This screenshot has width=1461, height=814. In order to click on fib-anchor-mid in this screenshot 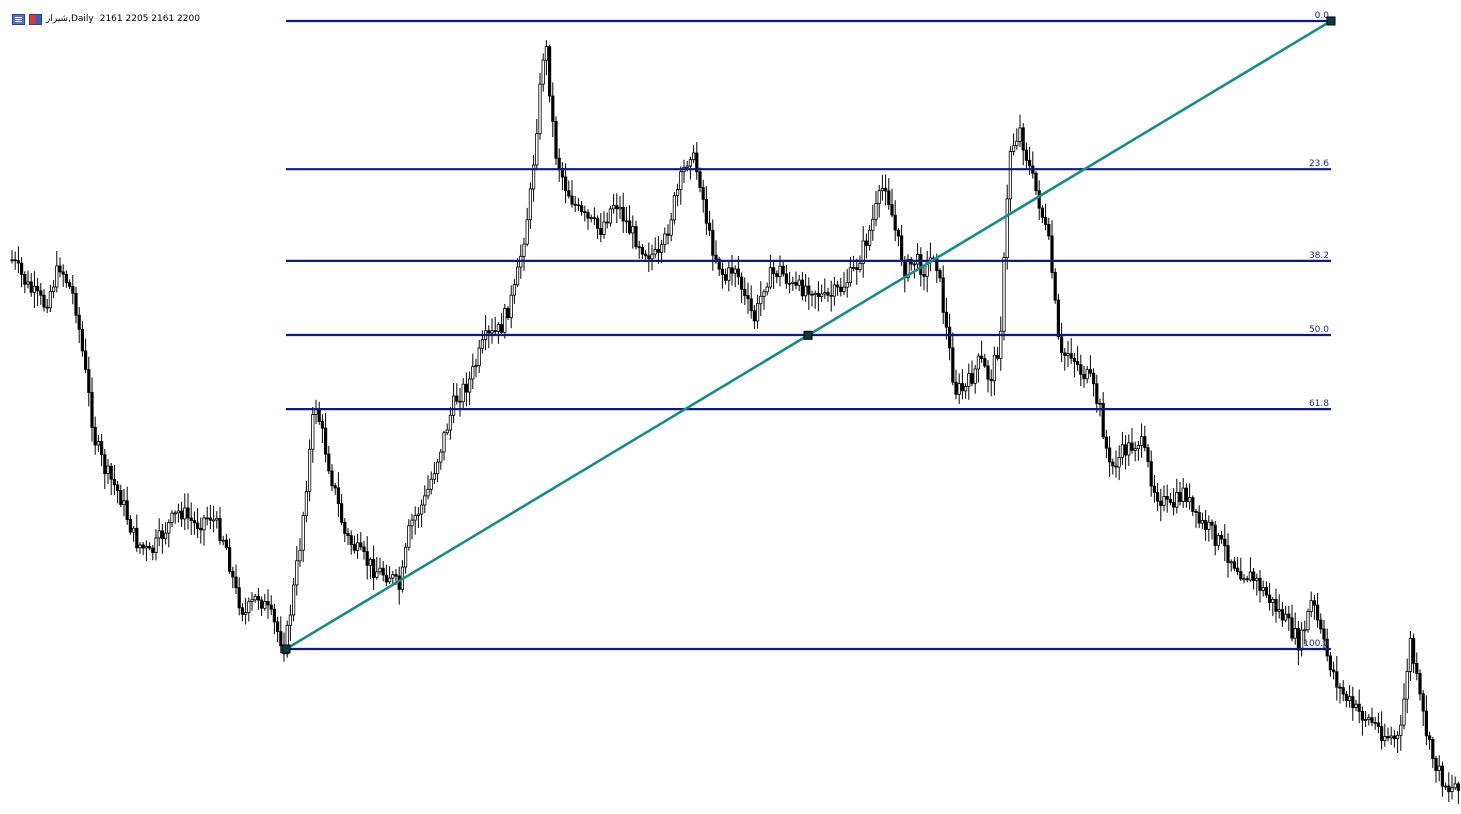, I will do `click(808, 335)`.